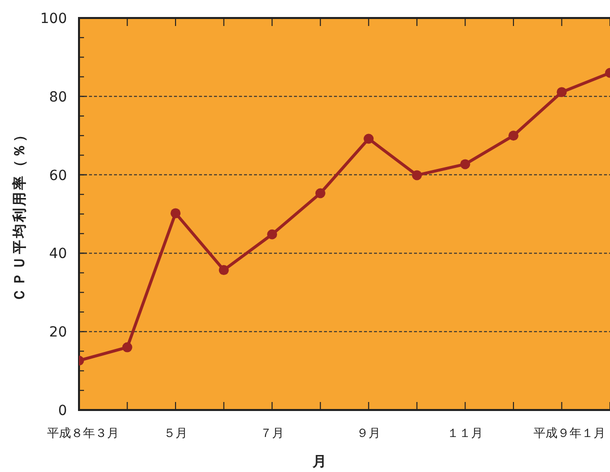  I want to click on y-tick-label: 100, so click(53, 19).